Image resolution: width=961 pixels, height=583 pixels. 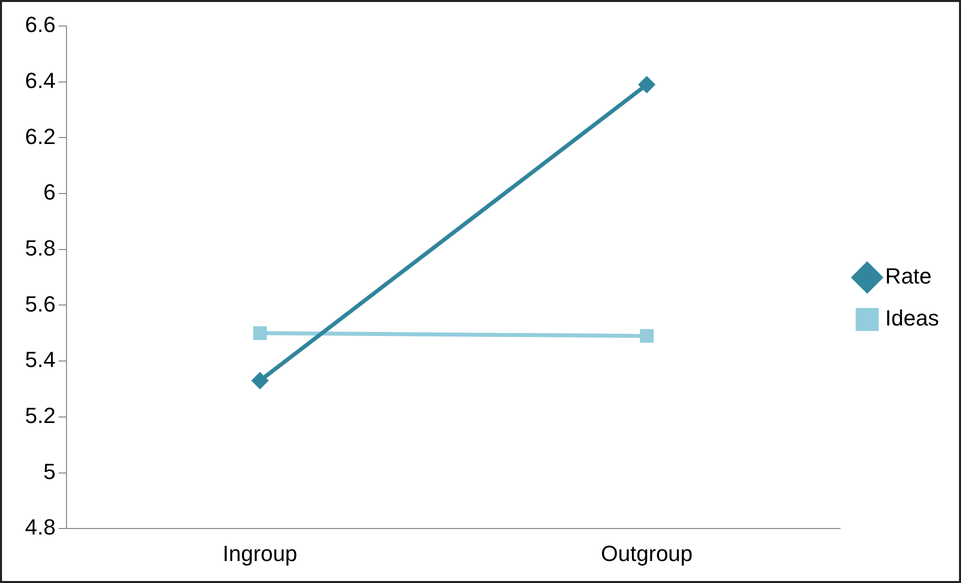 What do you see at coordinates (49, 192) in the screenshot?
I see `y-tick-label: 6` at bounding box center [49, 192].